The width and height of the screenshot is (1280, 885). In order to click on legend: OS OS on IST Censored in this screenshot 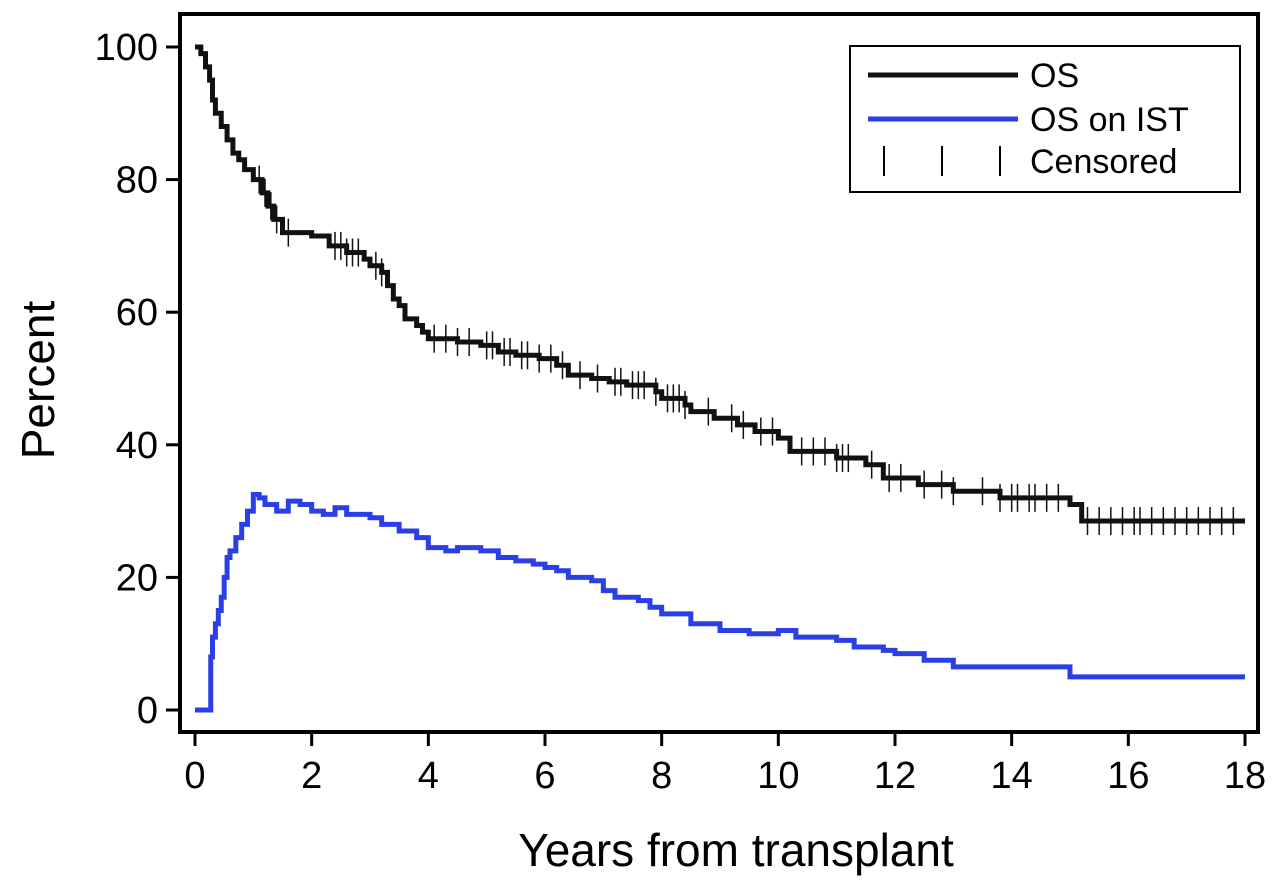, I will do `click(1045, 119)`.